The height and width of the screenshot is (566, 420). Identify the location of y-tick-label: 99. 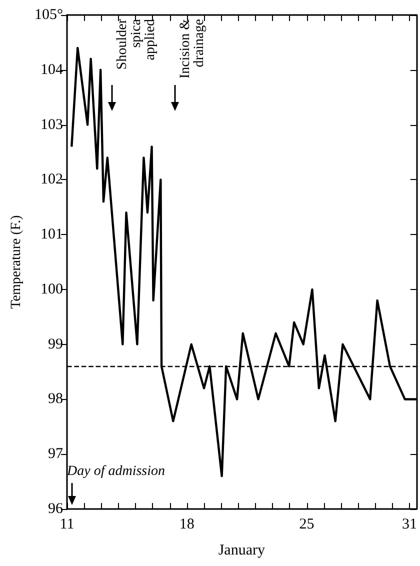
(55, 344).